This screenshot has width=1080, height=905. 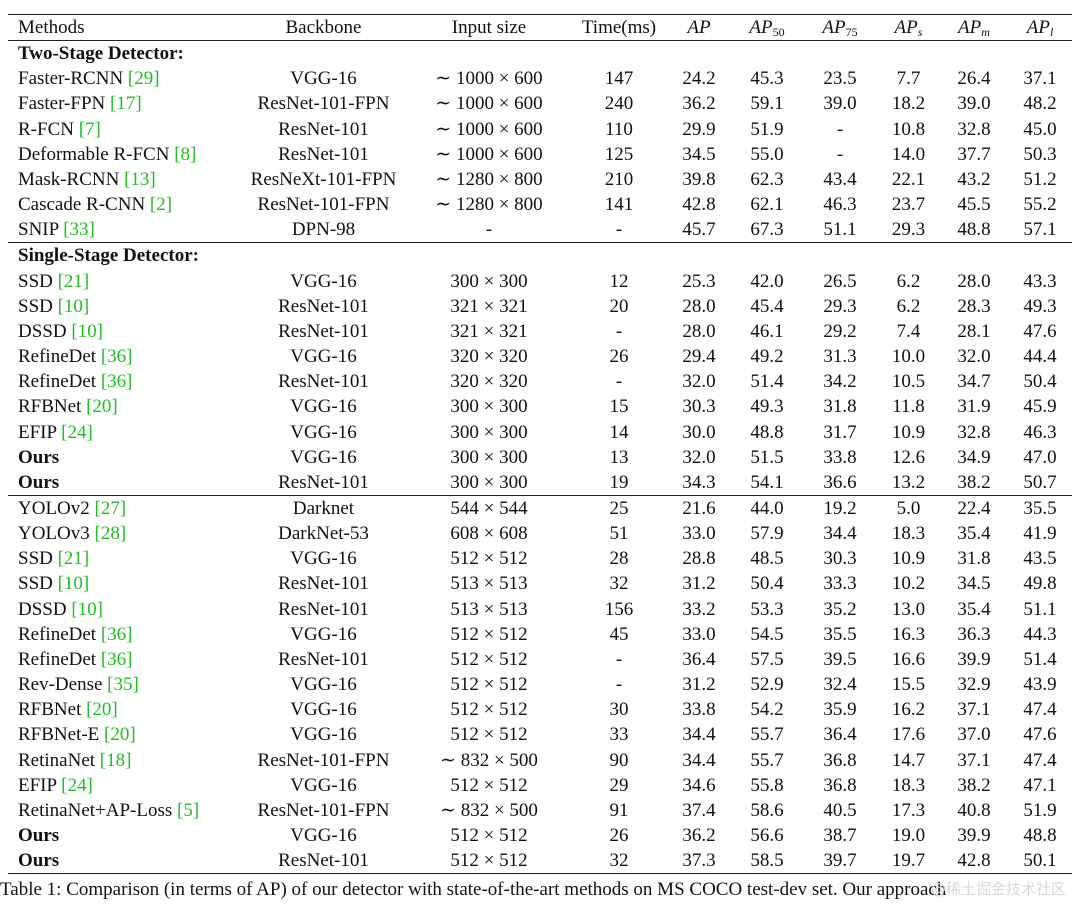 I want to click on cell-method: Faster-FPN [17], so click(x=124, y=103).